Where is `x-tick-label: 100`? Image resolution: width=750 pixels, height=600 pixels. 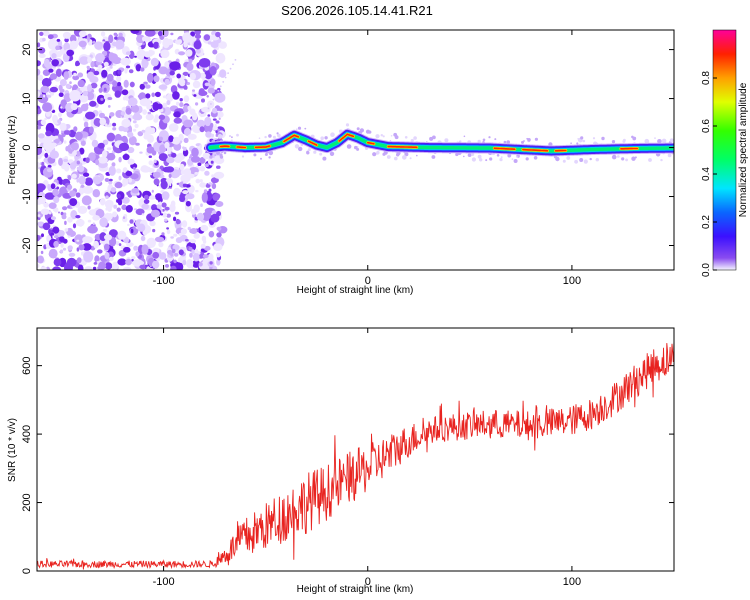 x-tick-label: 100 is located at coordinates (572, 582).